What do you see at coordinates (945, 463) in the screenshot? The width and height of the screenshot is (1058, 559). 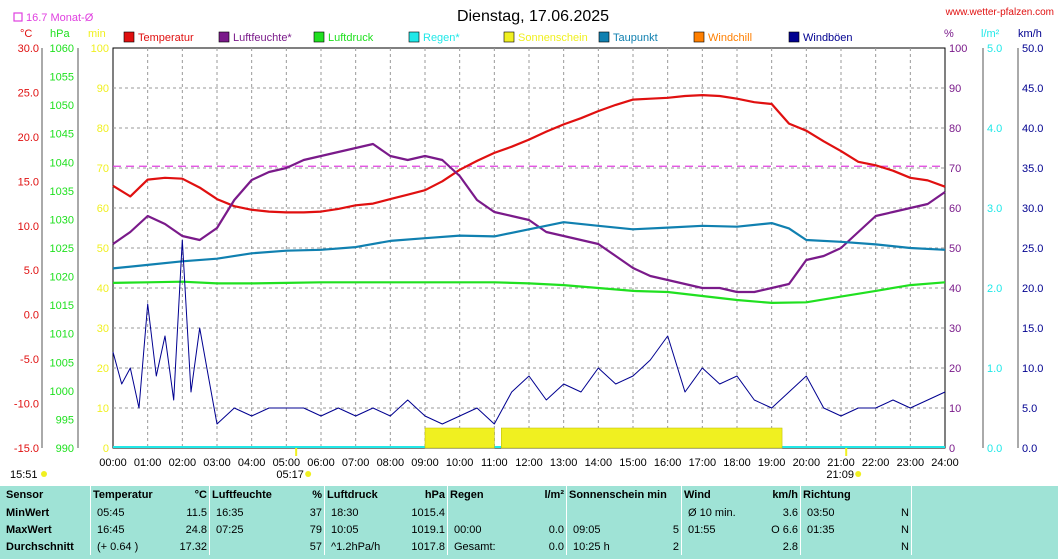 I see `x-tick-label: 24:00` at bounding box center [945, 463].